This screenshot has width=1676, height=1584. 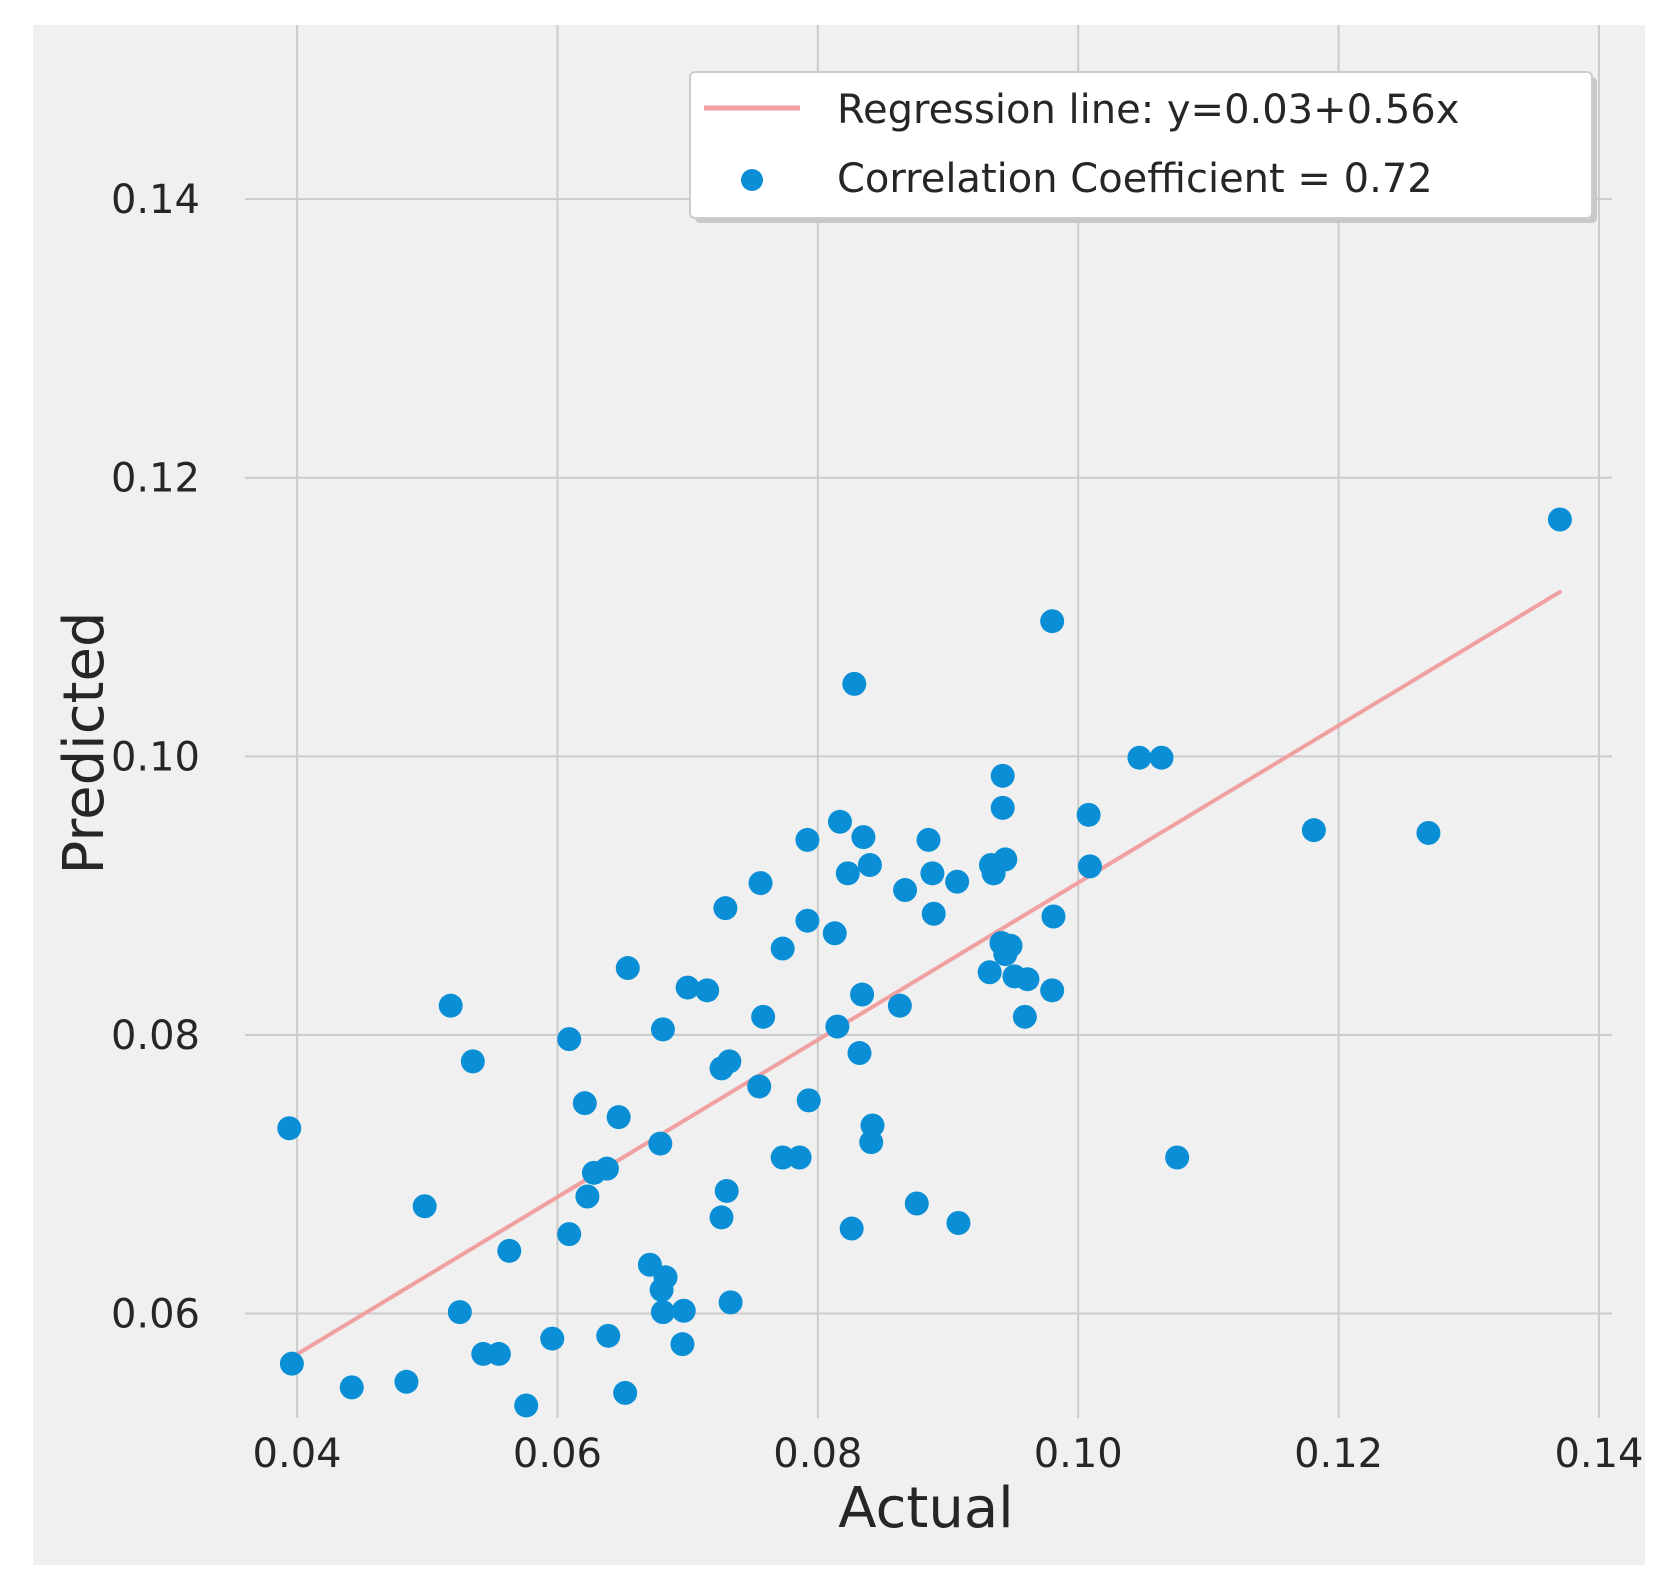 What do you see at coordinates (155, 200) in the screenshot?
I see `y-tick-label: 0.14` at bounding box center [155, 200].